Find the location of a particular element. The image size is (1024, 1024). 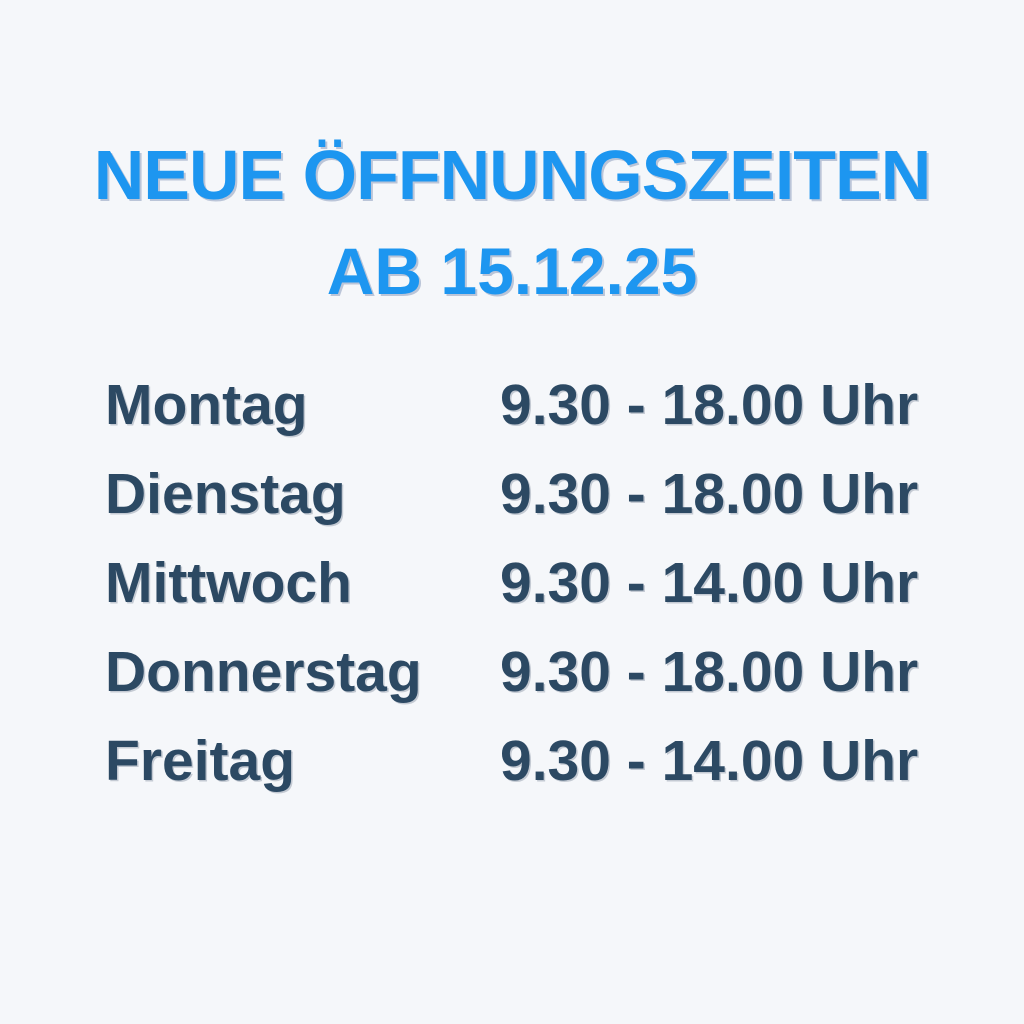

schedule-row-thursday: Donnerstag 9.30 - 18.00 Uhr is located at coordinates (534, 683).